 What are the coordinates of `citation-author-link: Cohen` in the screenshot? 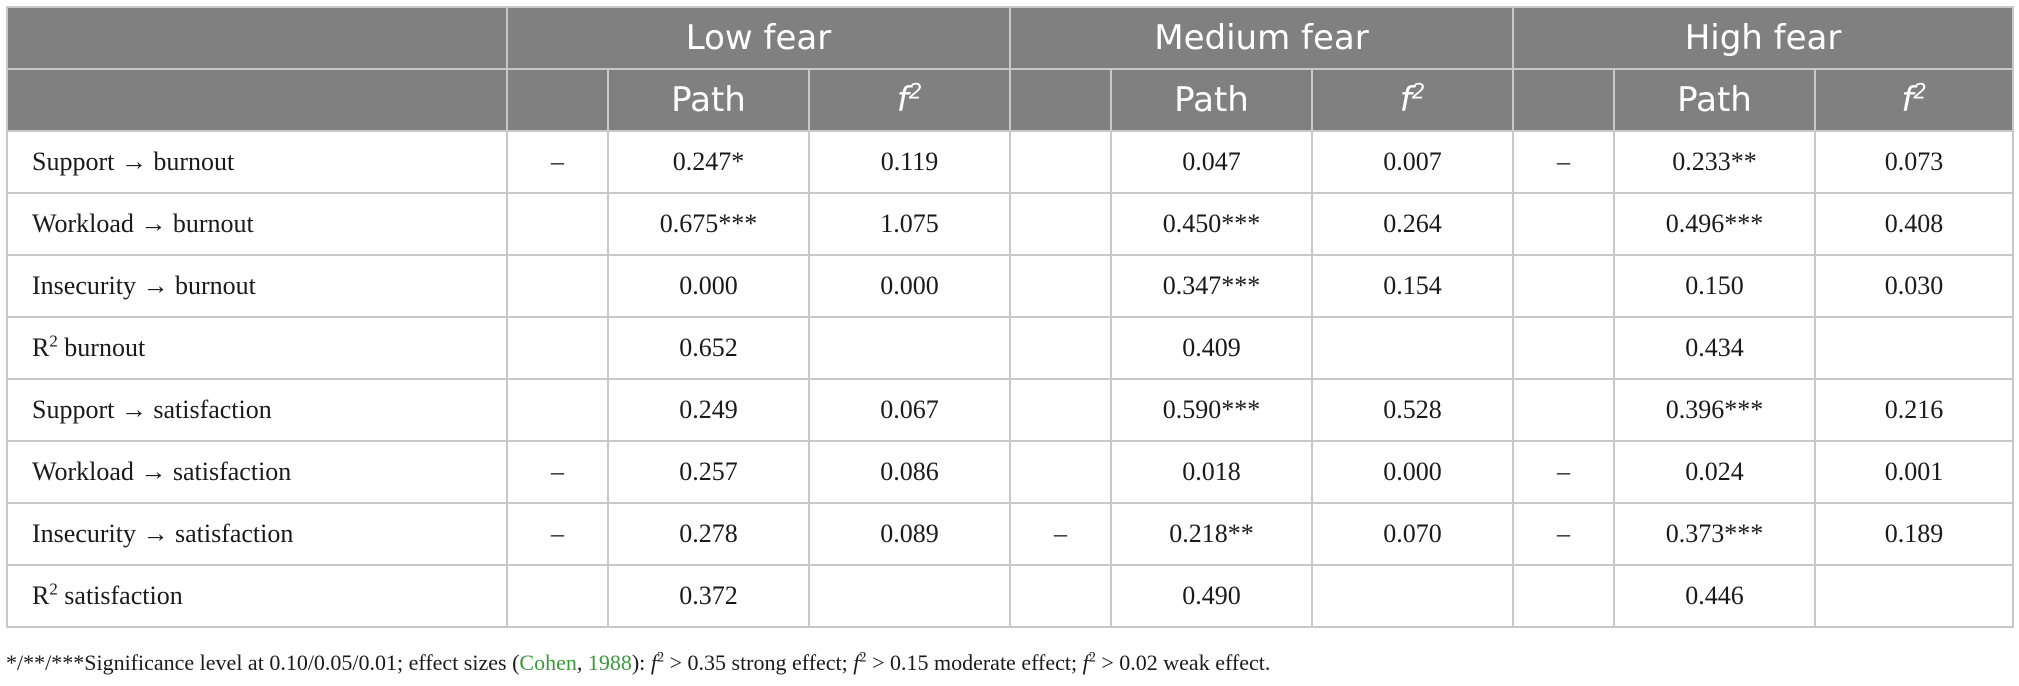 It's located at (548, 662).